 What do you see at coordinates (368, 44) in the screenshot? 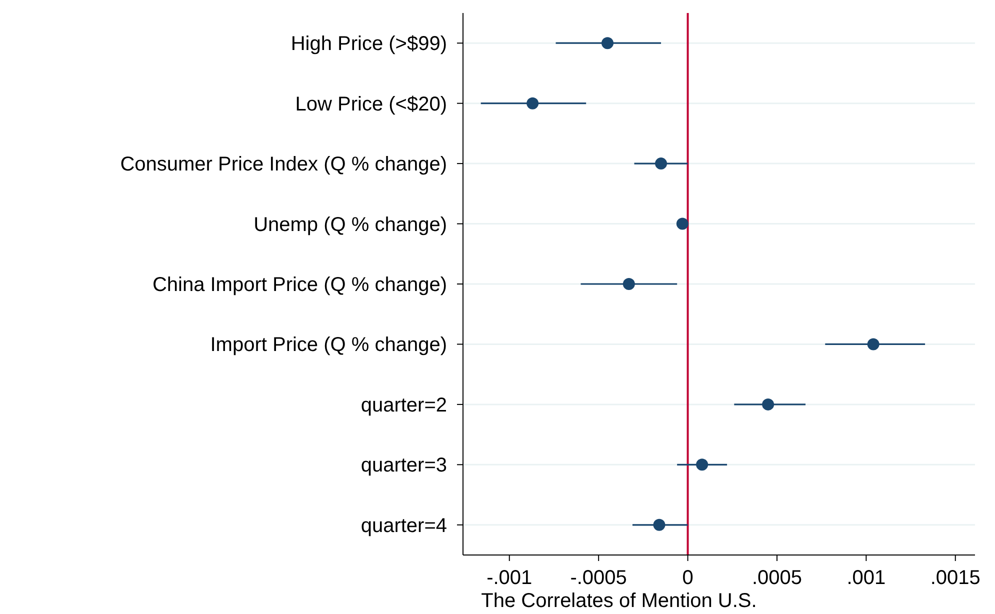
I see `y-tick-label: High Price (>$99)` at bounding box center [368, 44].